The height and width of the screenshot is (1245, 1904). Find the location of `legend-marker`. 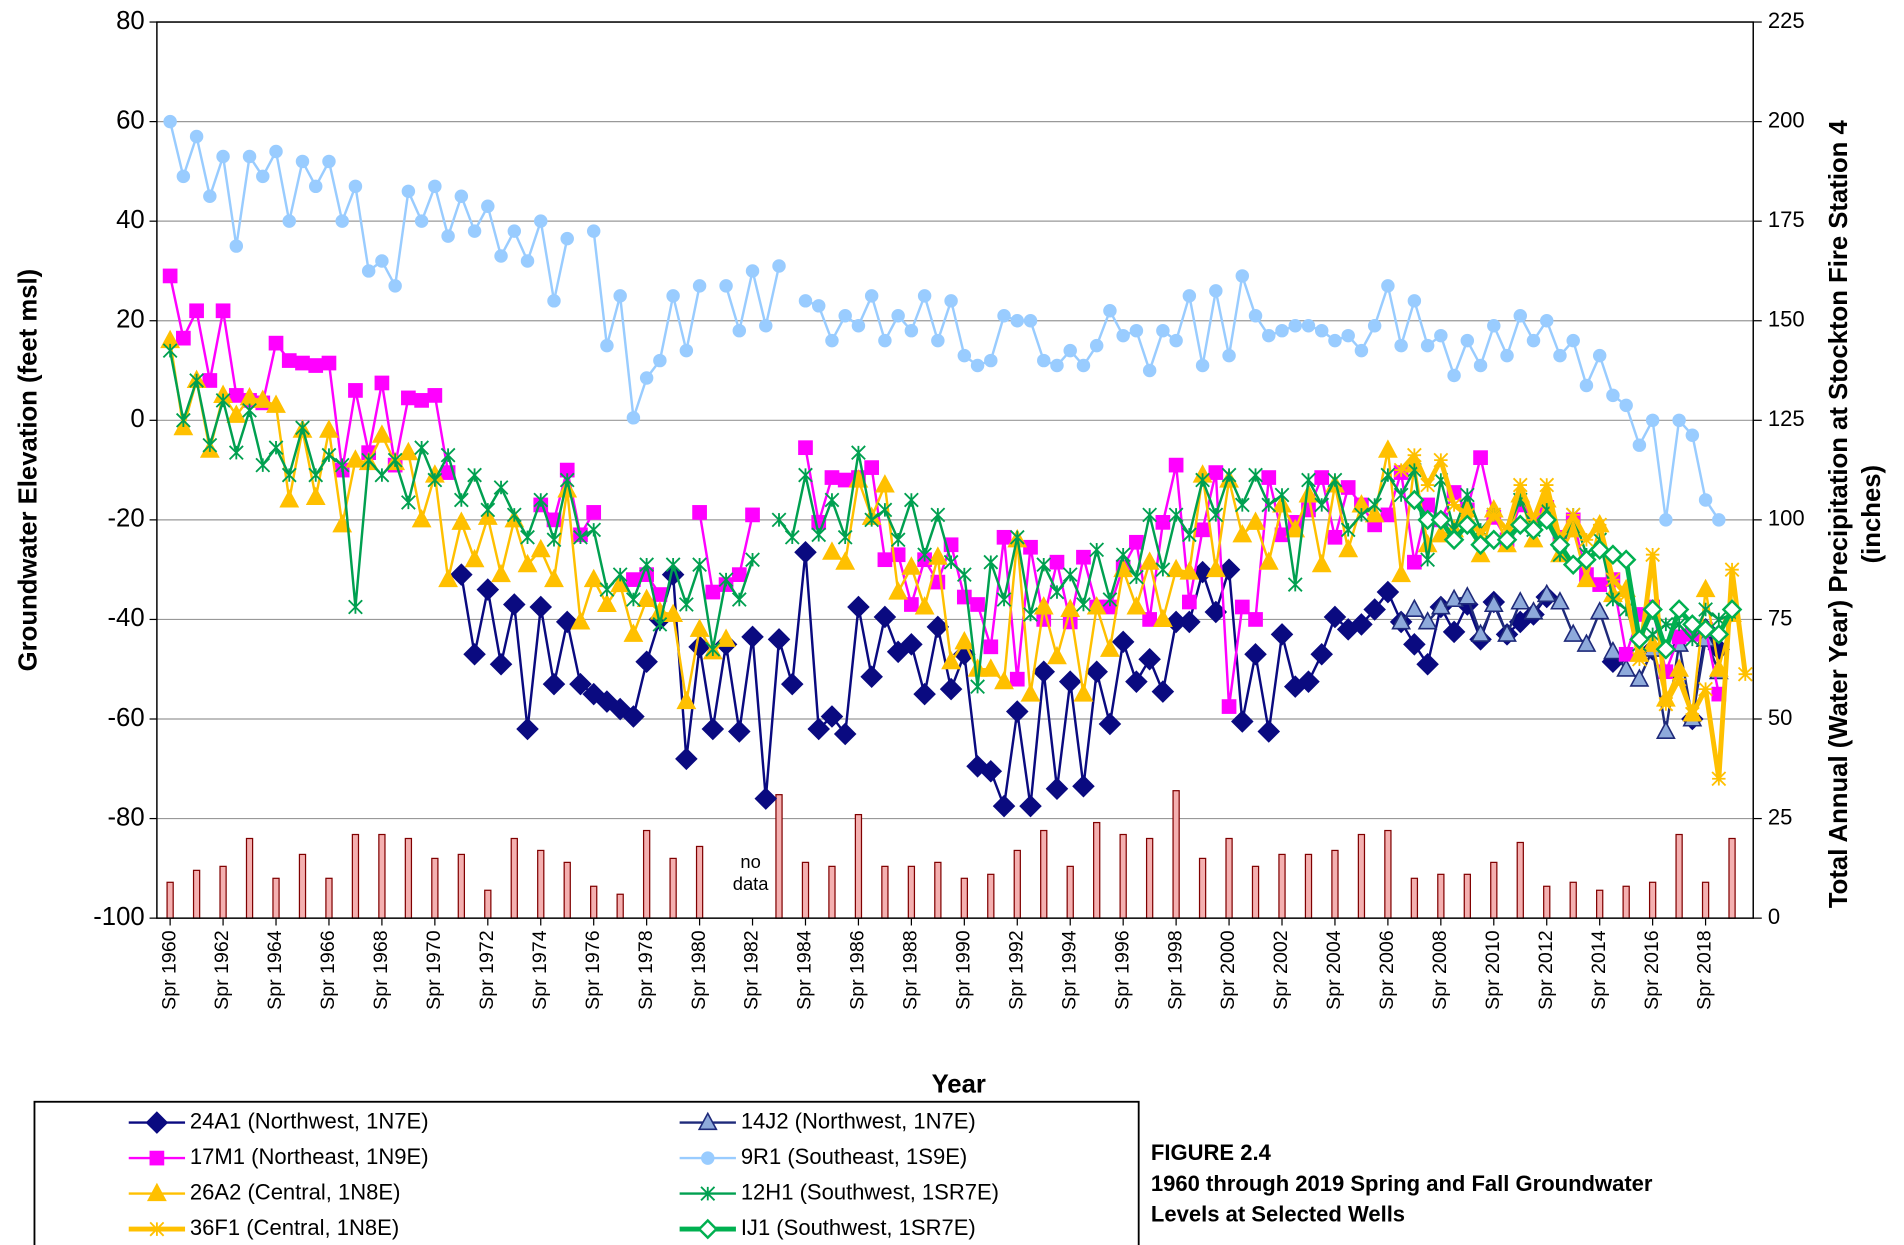

legend-marker is located at coordinates (157, 1122).